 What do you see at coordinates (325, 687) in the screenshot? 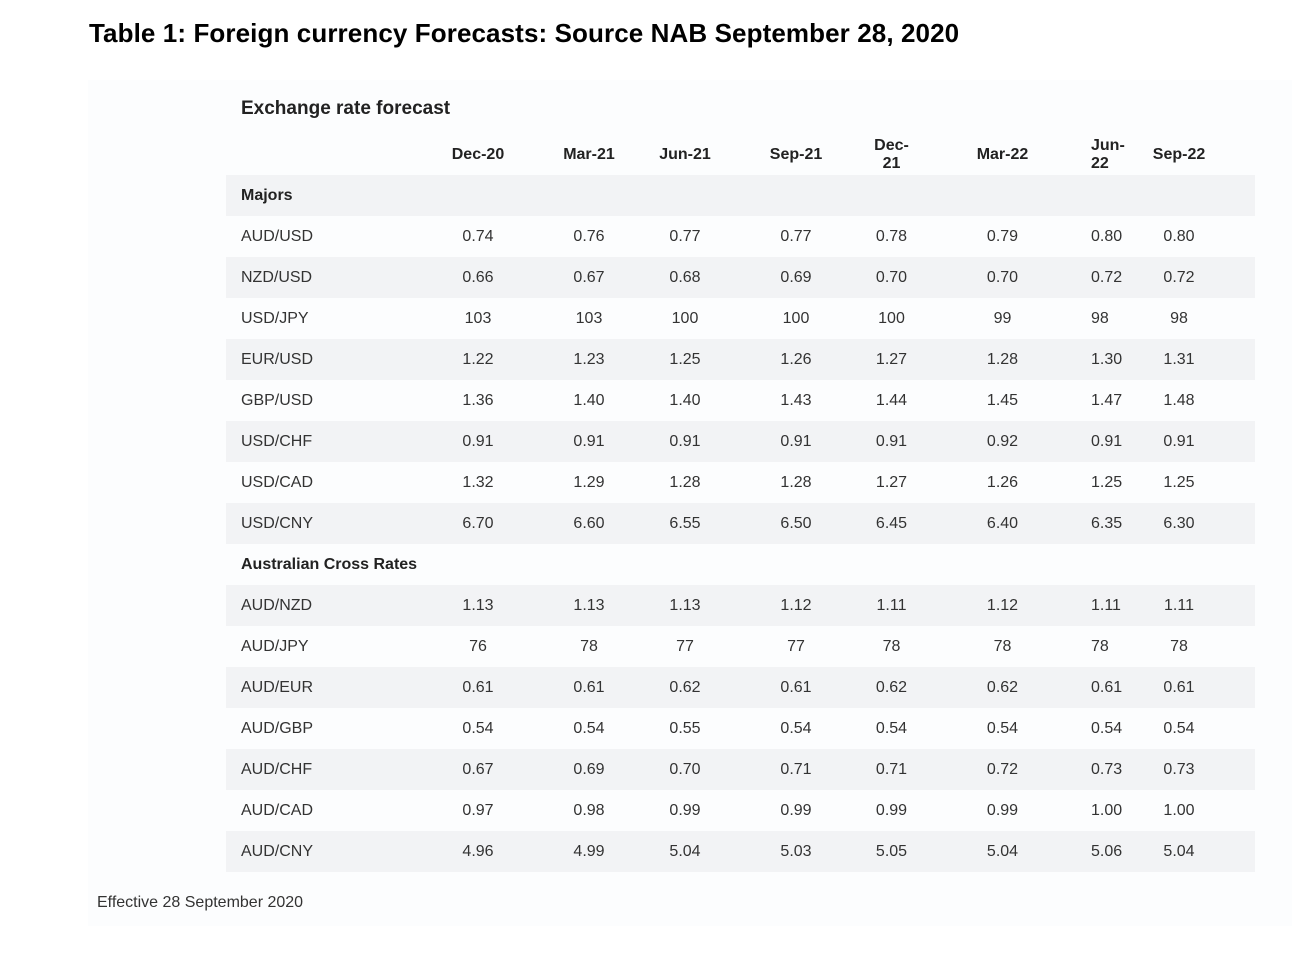
I see `currency-pair: AUD/EUR` at bounding box center [325, 687].